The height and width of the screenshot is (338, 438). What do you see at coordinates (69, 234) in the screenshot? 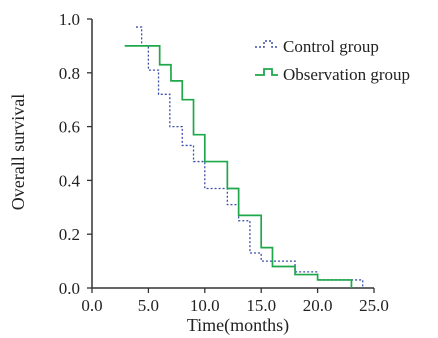
I see `y-tick-label: 0.2` at bounding box center [69, 234].